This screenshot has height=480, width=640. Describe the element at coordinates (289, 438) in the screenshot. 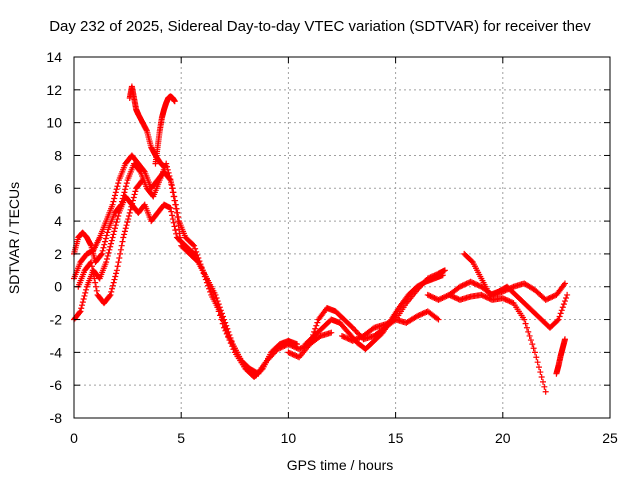

I see `x-tick-label: 10` at that location.